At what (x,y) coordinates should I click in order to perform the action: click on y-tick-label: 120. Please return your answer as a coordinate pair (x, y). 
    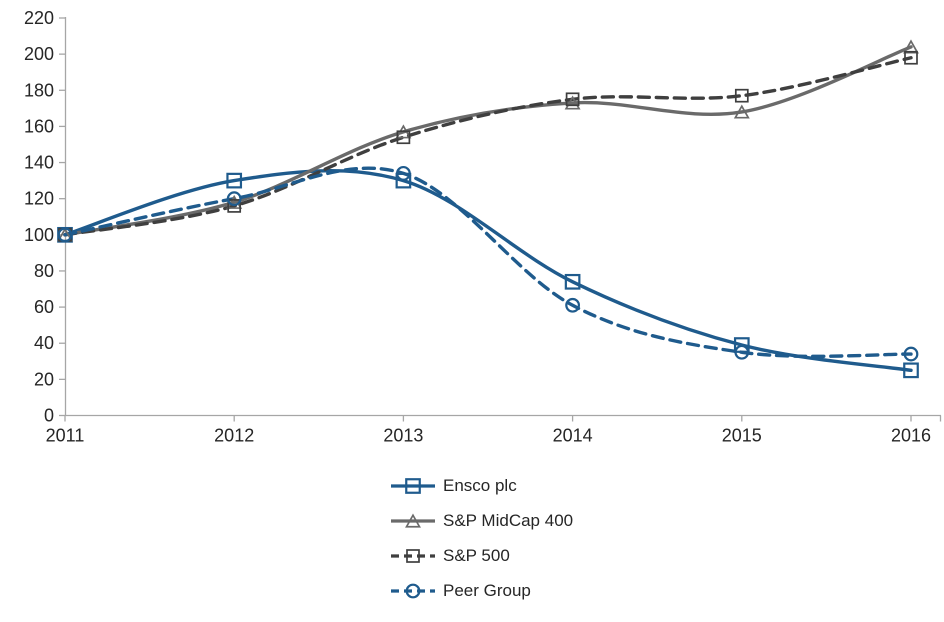
    Looking at the image, I should click on (39, 199).